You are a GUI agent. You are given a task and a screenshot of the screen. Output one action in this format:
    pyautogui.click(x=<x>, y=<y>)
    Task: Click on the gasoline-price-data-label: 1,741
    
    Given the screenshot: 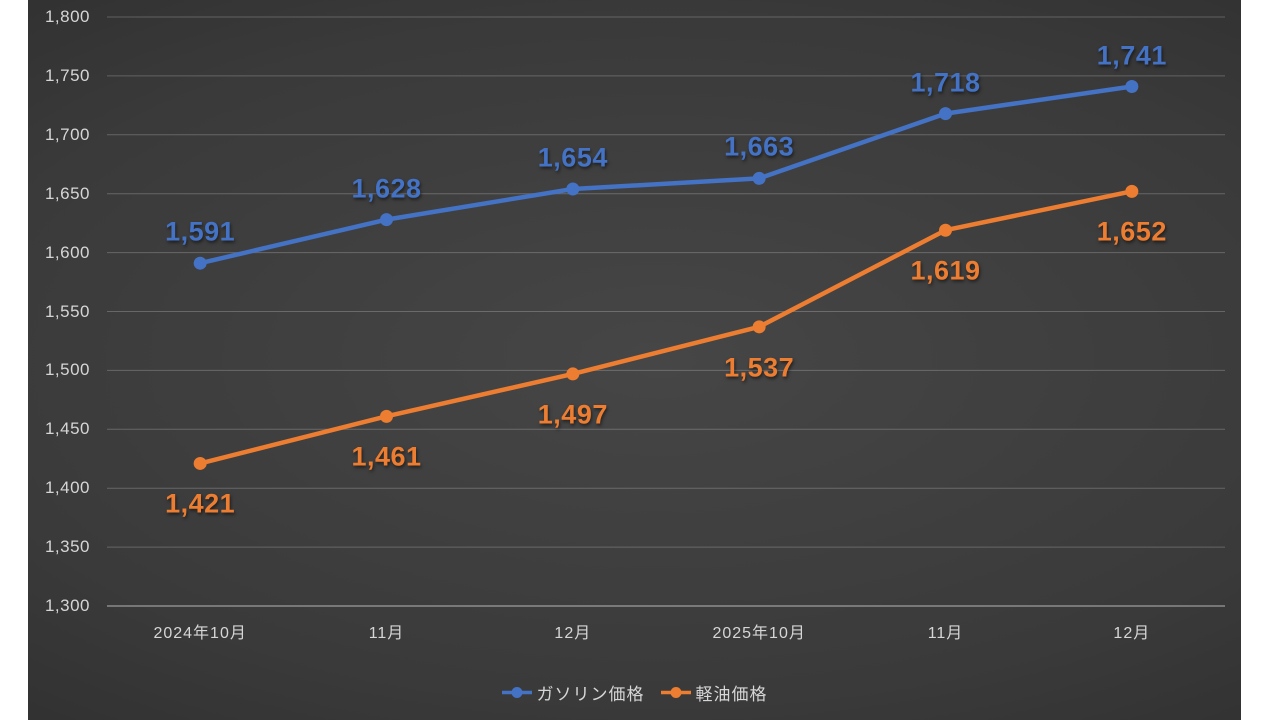 What is the action you would take?
    pyautogui.click(x=1131, y=55)
    